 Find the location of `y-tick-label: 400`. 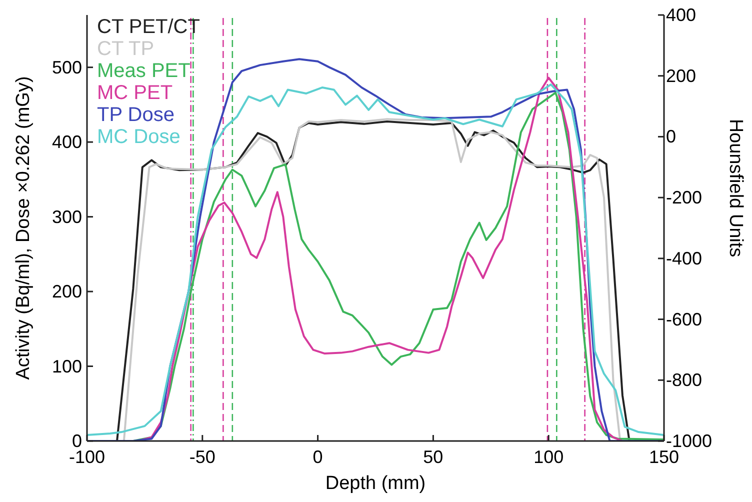

y-tick-label: 400 is located at coordinates (67, 142).